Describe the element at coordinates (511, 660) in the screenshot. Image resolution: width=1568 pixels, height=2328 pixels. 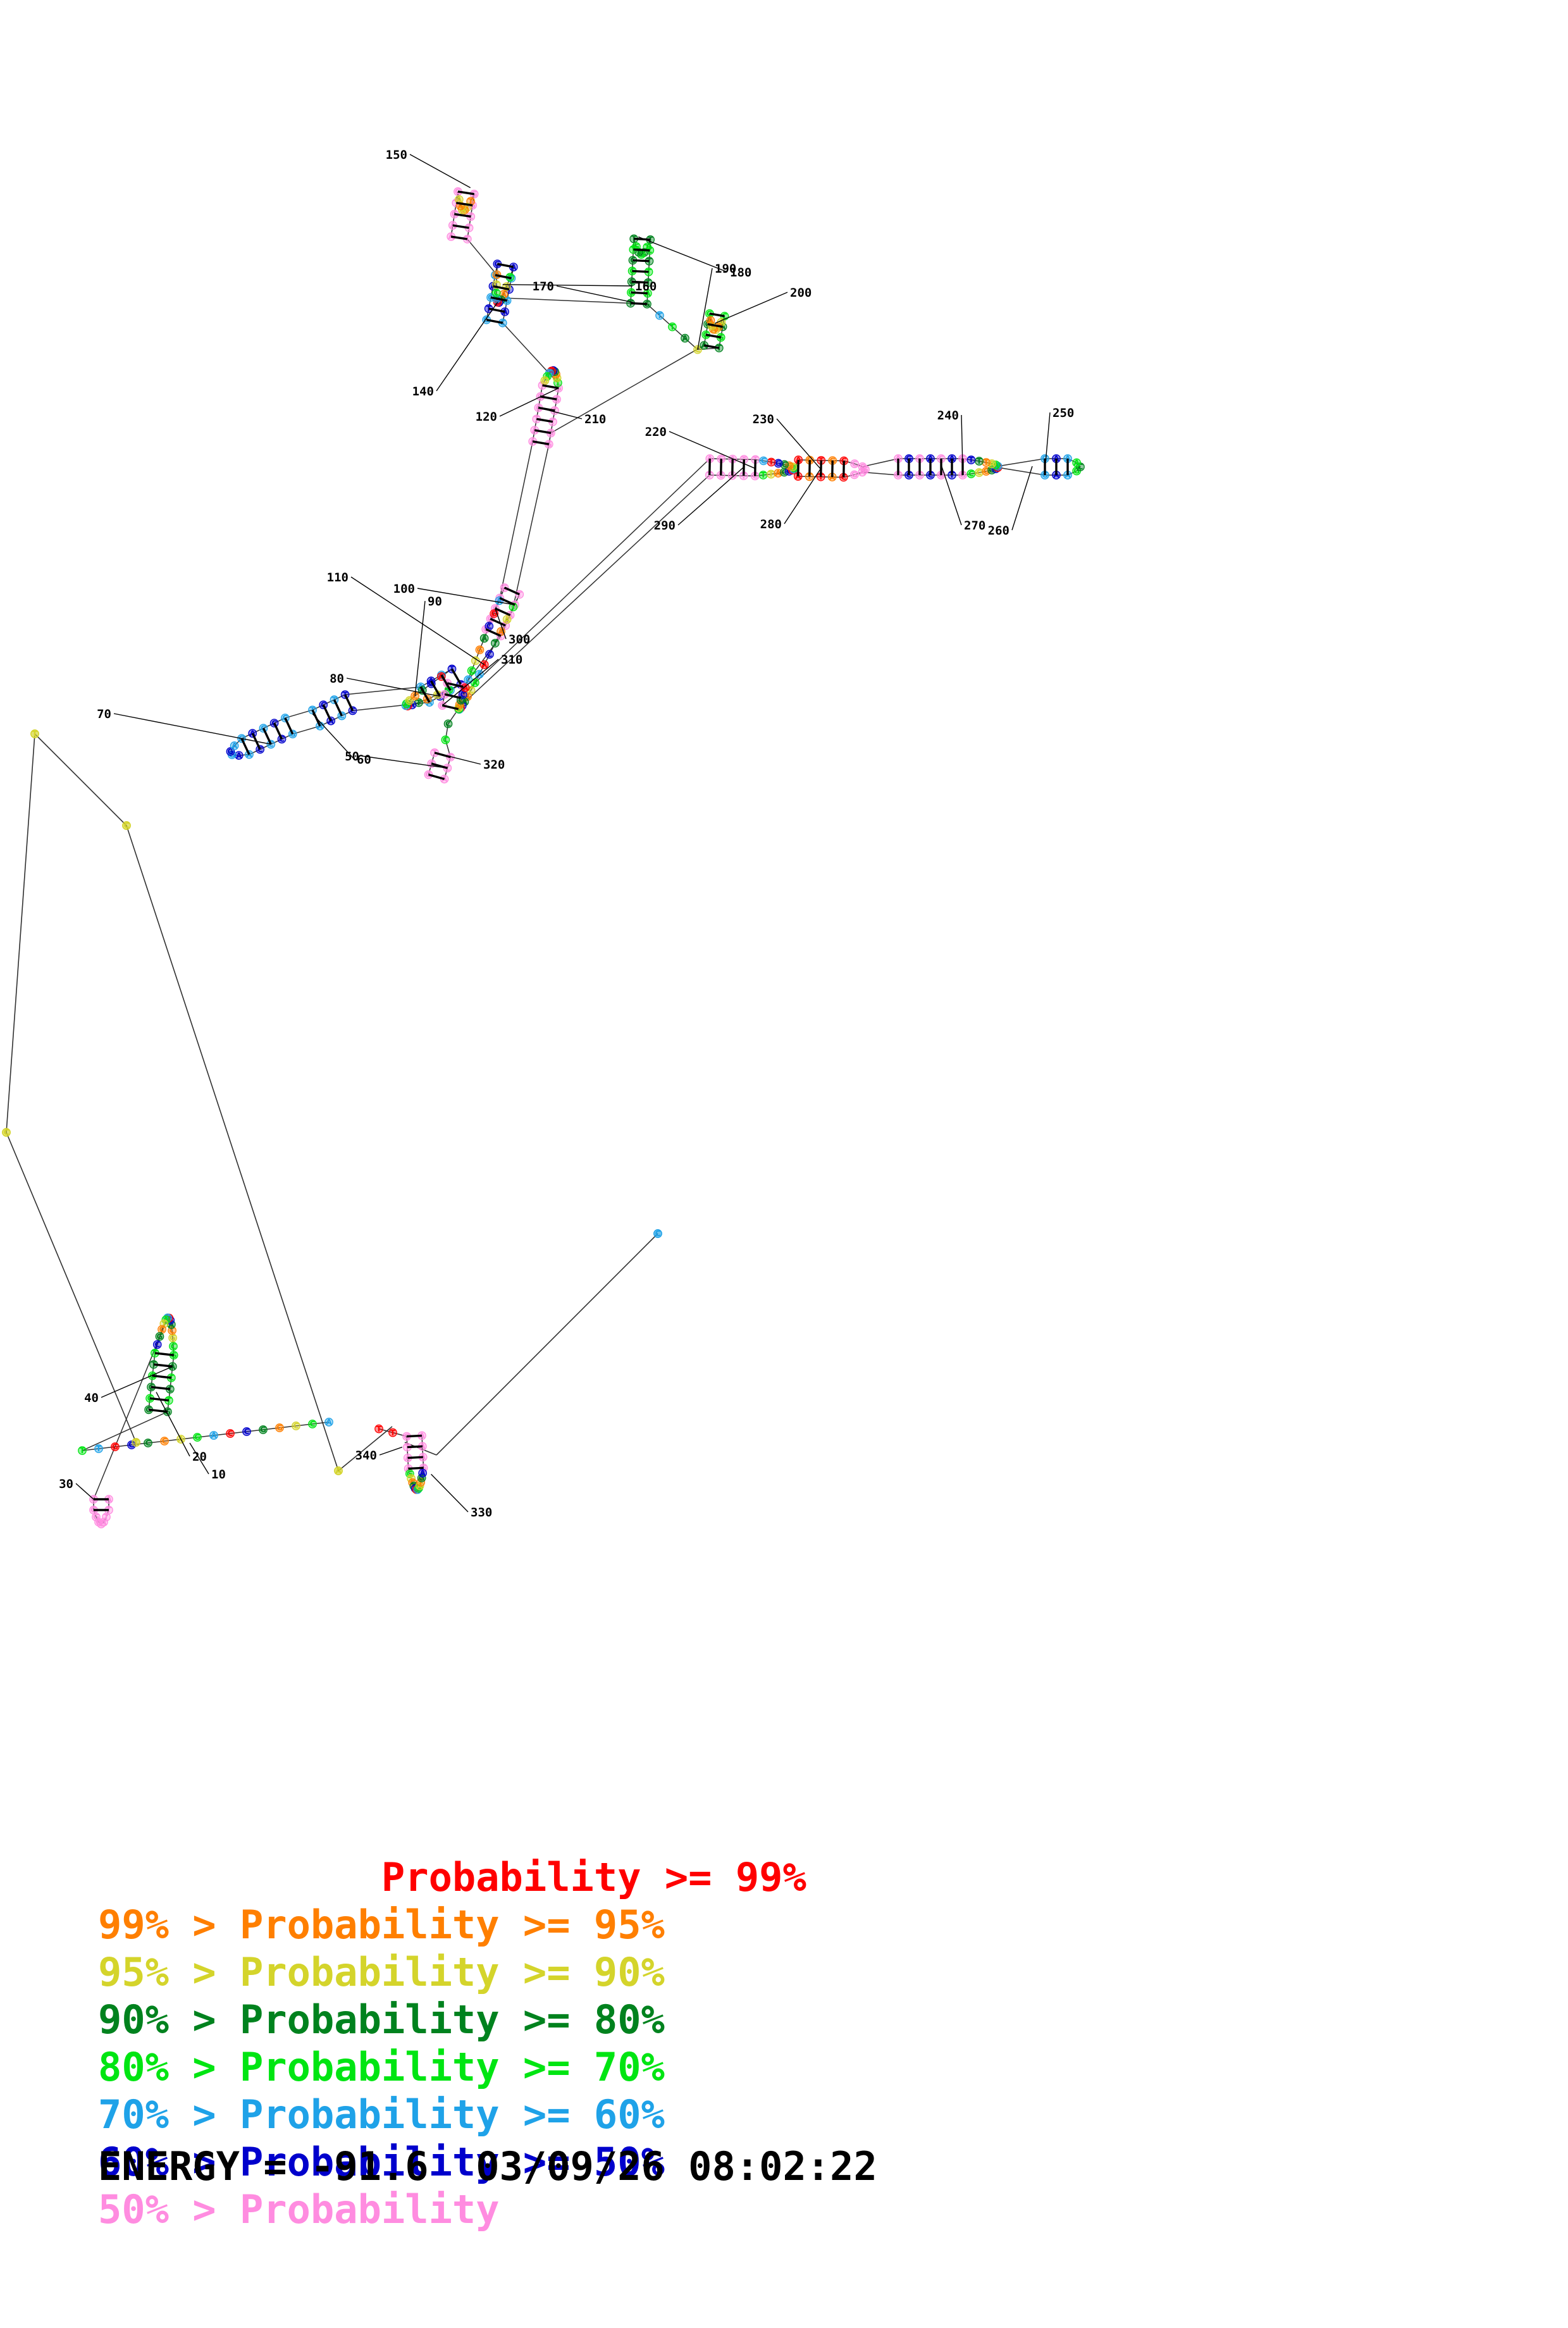
I see `position-label: 310` at that location.